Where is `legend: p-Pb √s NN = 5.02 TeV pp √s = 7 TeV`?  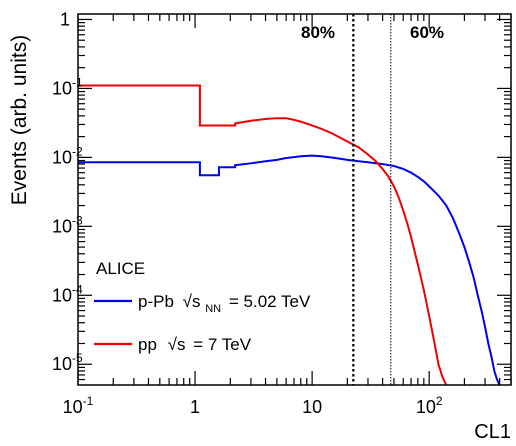 legend: p-Pb √s NN = 5.02 TeV pp √s = 7 TeV is located at coordinates (202, 323).